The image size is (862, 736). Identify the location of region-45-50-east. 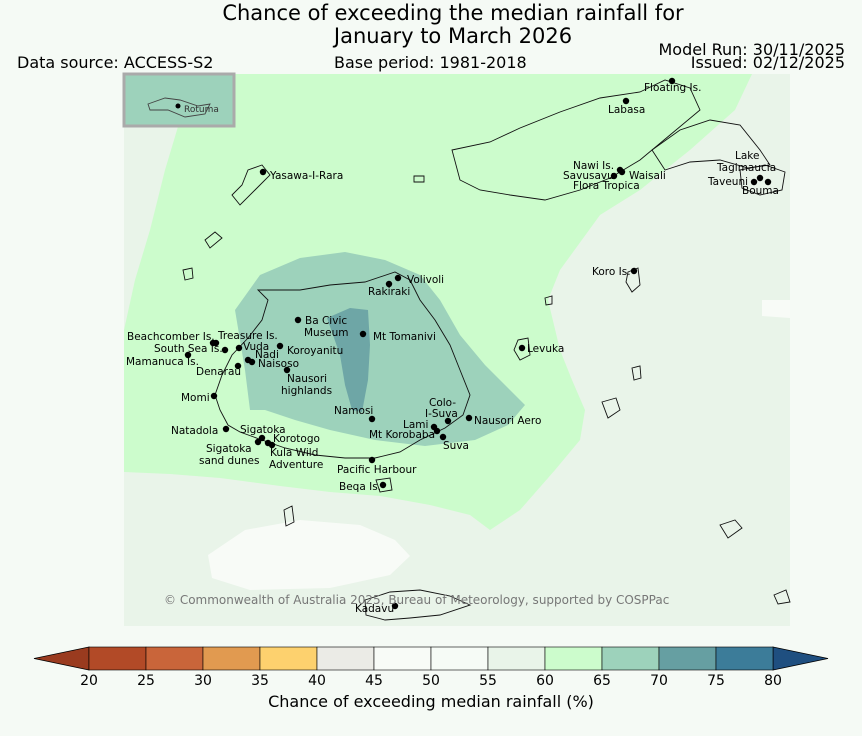
(776, 309).